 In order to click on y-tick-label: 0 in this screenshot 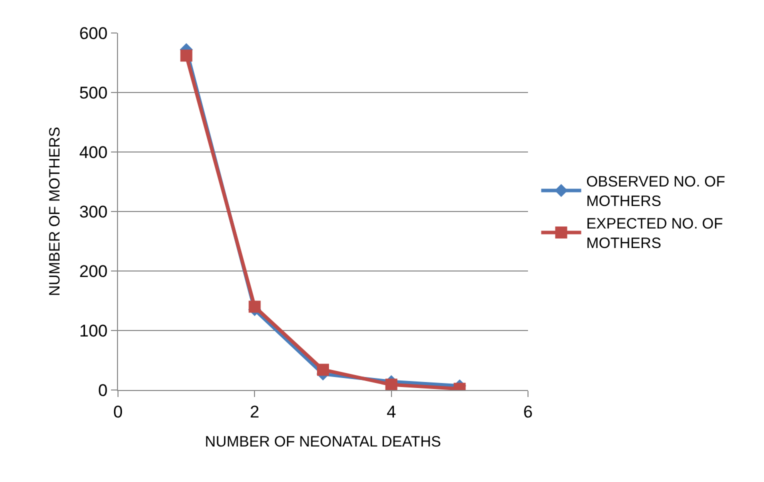, I will do `click(103, 390)`.